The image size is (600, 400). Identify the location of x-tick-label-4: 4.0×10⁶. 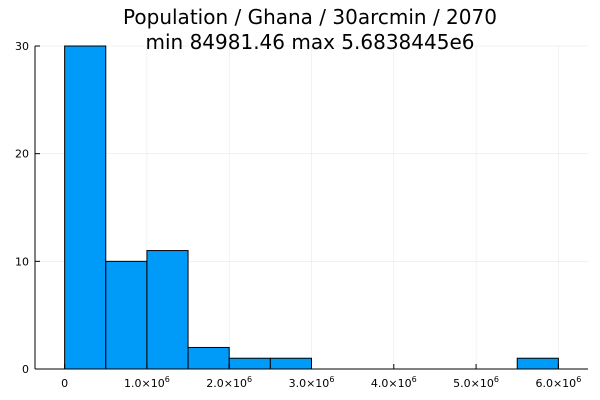
(394, 382).